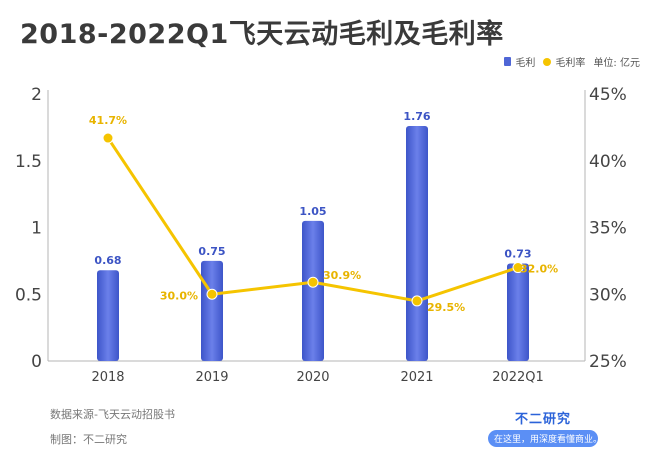  I want to click on chart-title: 2018-2022Q1飞天云动毛利及毛利率, so click(262, 34).